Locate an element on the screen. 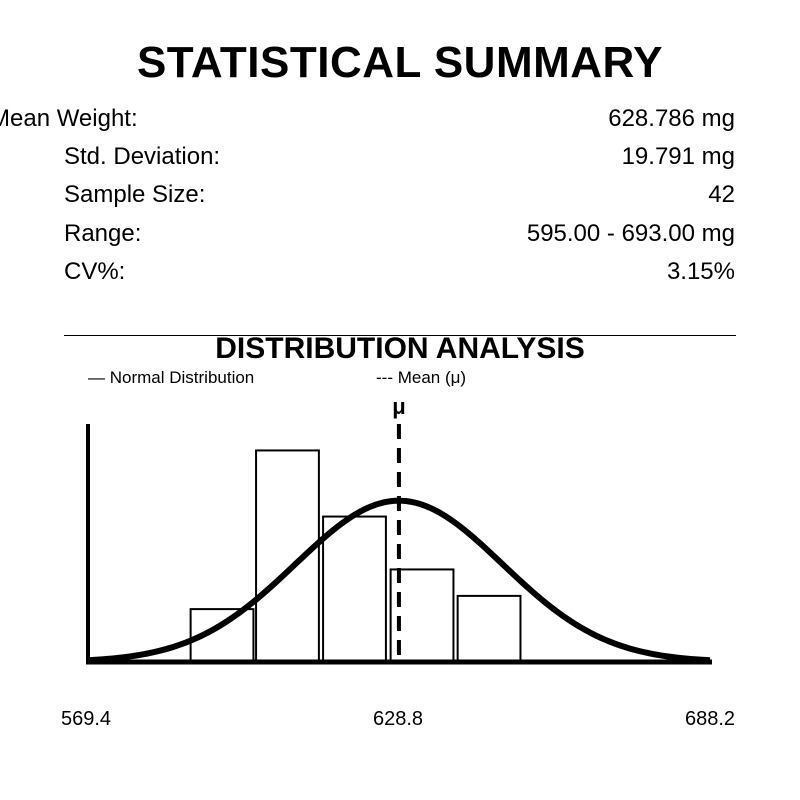 This screenshot has height=800, width=800. stat-row-cv: CV%: 3.15% is located at coordinates (400, 273).